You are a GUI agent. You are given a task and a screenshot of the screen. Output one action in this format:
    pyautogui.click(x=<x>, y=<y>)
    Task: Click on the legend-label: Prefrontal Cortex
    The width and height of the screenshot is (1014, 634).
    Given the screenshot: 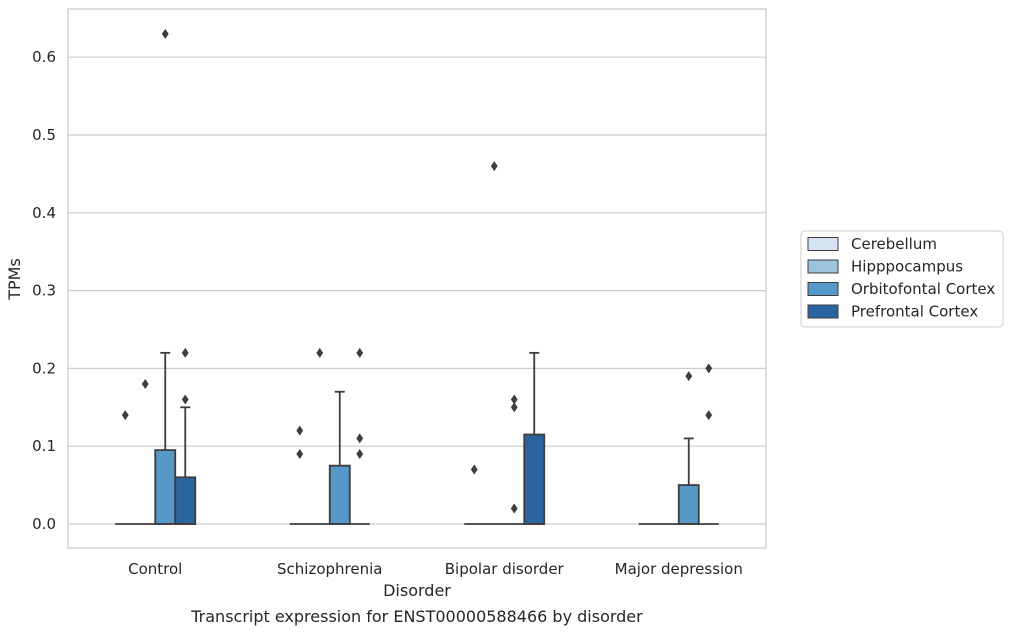 What is the action you would take?
    pyautogui.click(x=914, y=312)
    